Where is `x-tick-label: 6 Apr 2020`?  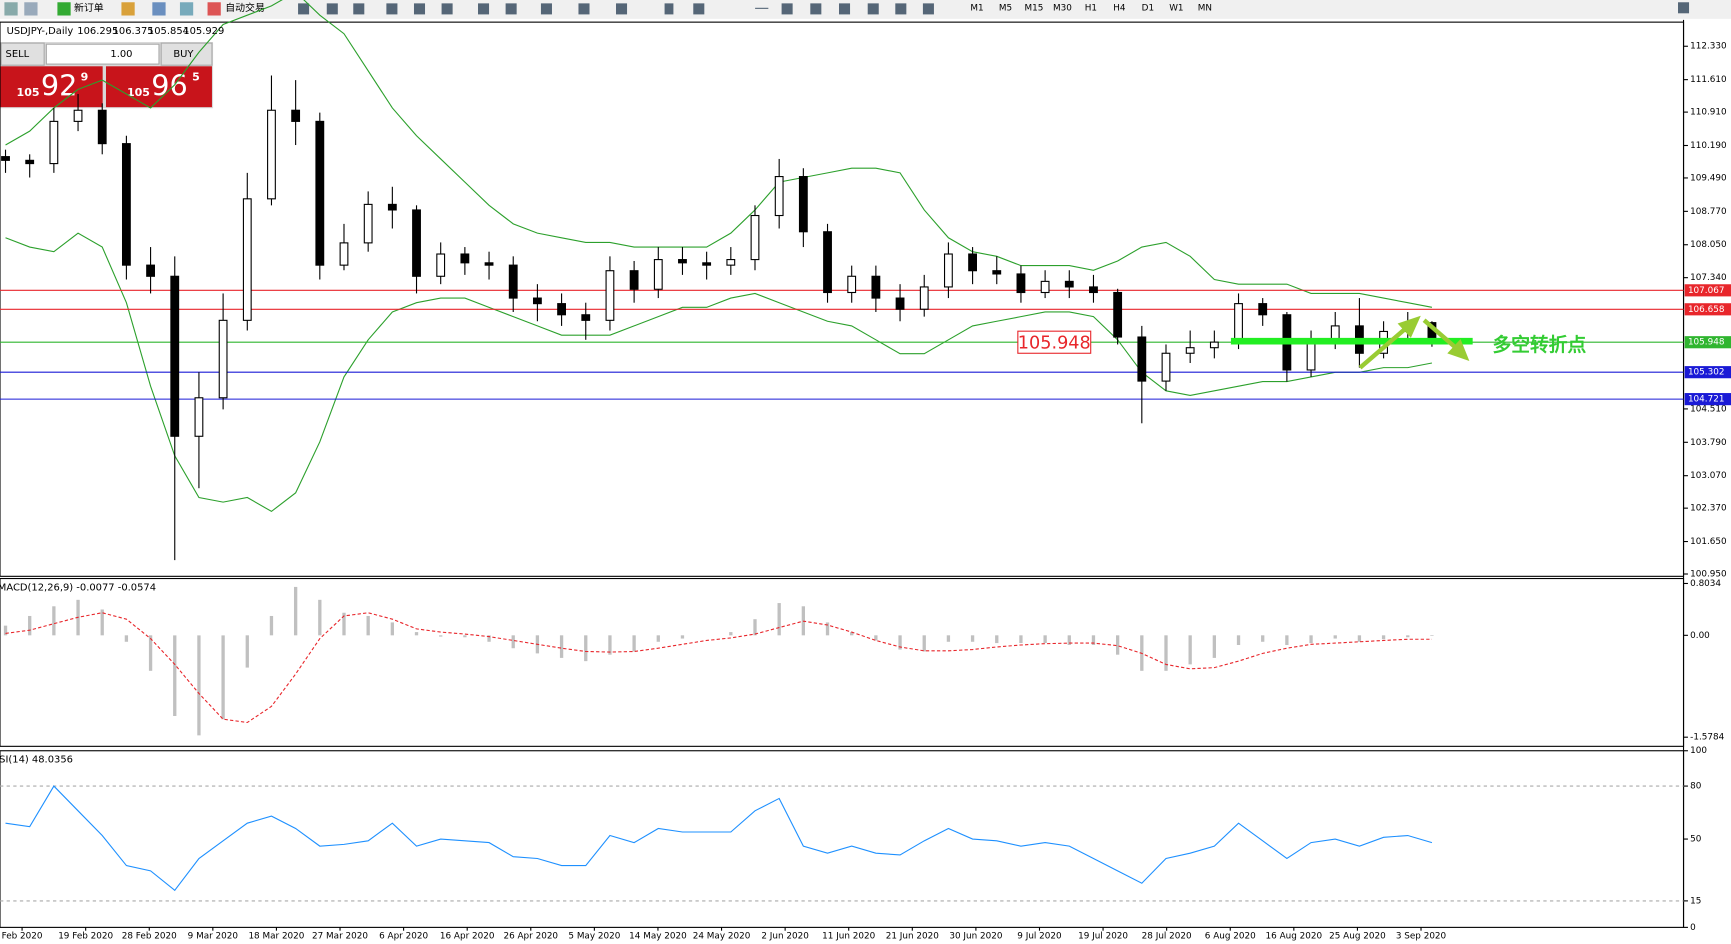 x-tick-label: 6 Apr 2020 is located at coordinates (403, 937).